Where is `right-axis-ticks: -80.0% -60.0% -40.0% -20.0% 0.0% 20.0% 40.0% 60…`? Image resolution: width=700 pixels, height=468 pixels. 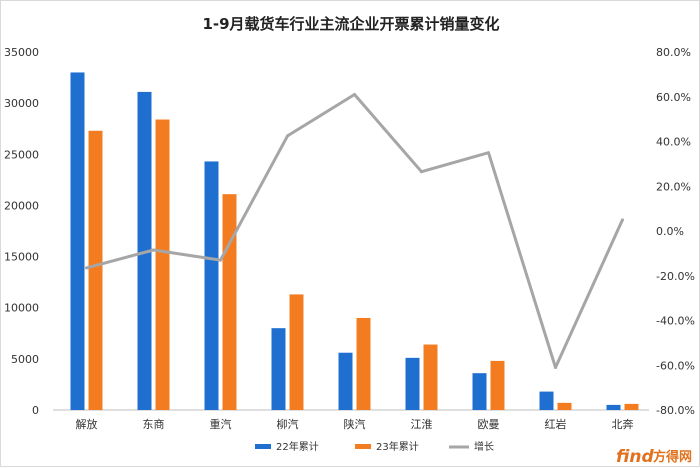
right-axis-ticks: -80.0% -60.0% -40.0% -20.0% 0.0% 20.0% 40.0% 60… is located at coordinates (675, 231).